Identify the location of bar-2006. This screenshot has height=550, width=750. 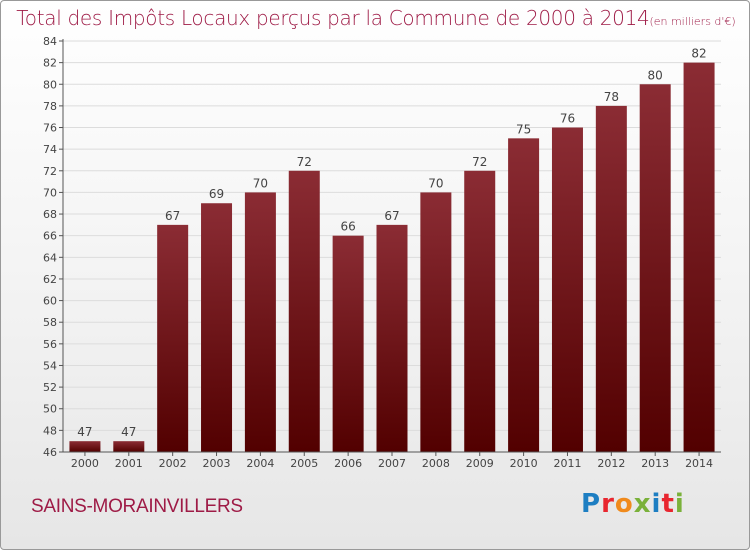
(348, 343).